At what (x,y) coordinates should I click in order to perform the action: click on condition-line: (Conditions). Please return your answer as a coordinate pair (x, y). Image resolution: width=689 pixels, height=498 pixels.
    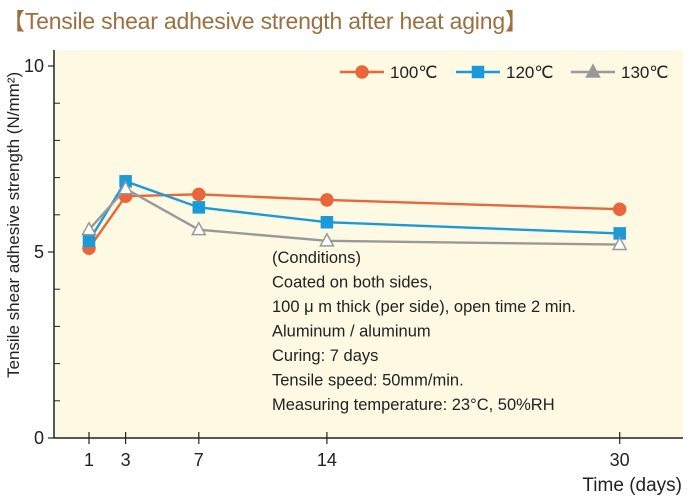
    Looking at the image, I should click on (316, 258).